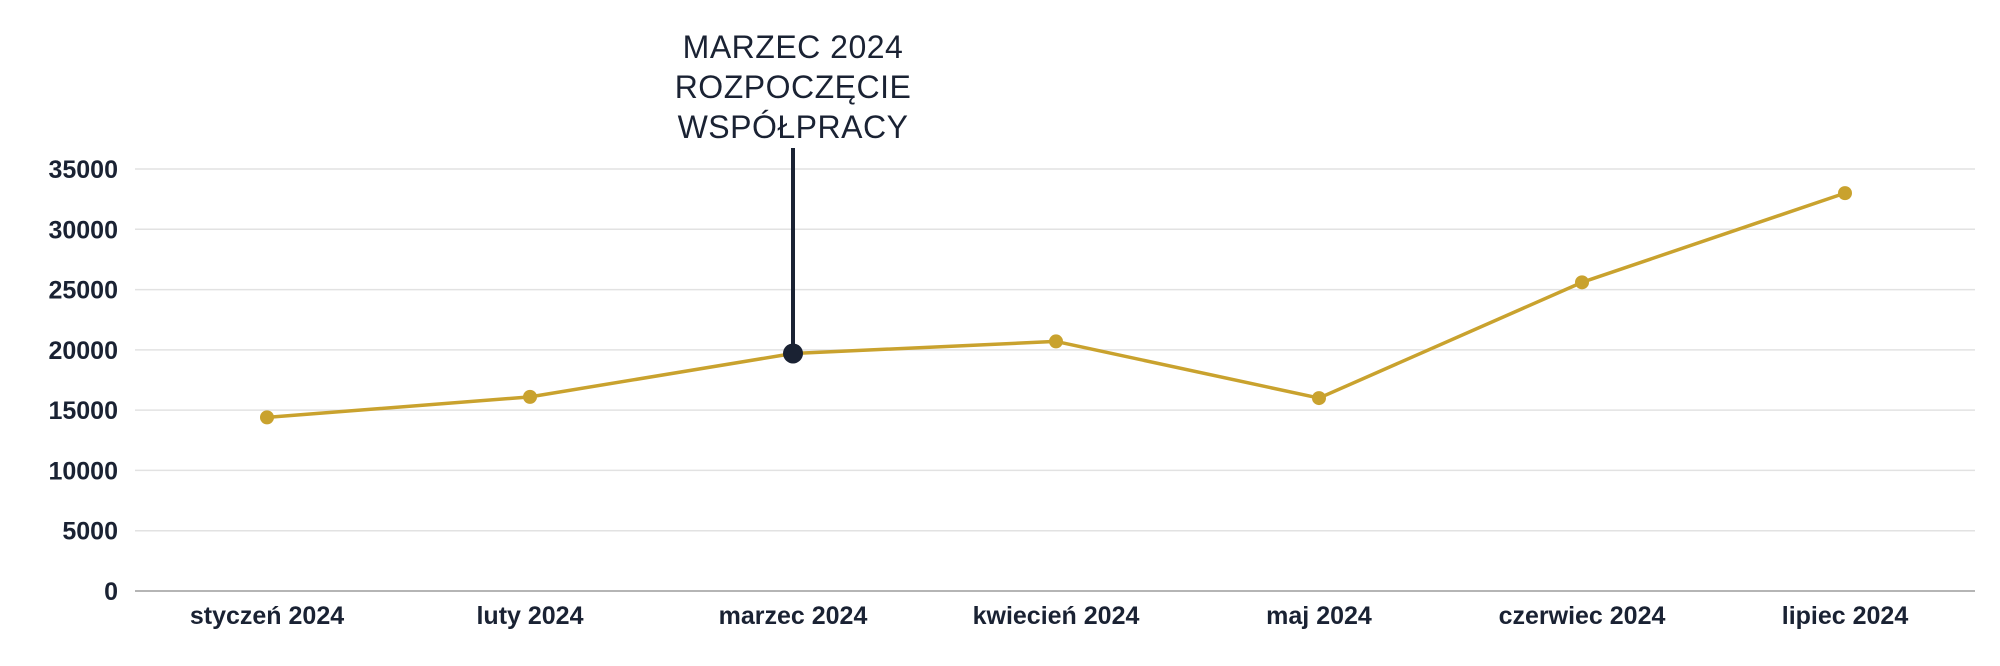 The height and width of the screenshot is (666, 2000). Describe the element at coordinates (793, 87) in the screenshot. I see `annotation-text-line: ROZPOCZĘCIE` at that location.